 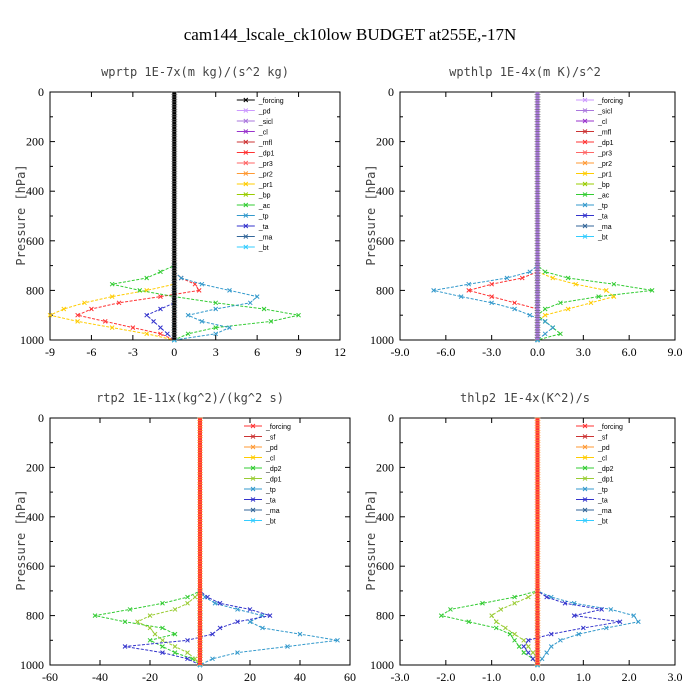 What do you see at coordinates (133, 352) in the screenshot?
I see `x-tick-label: -3` at bounding box center [133, 352].